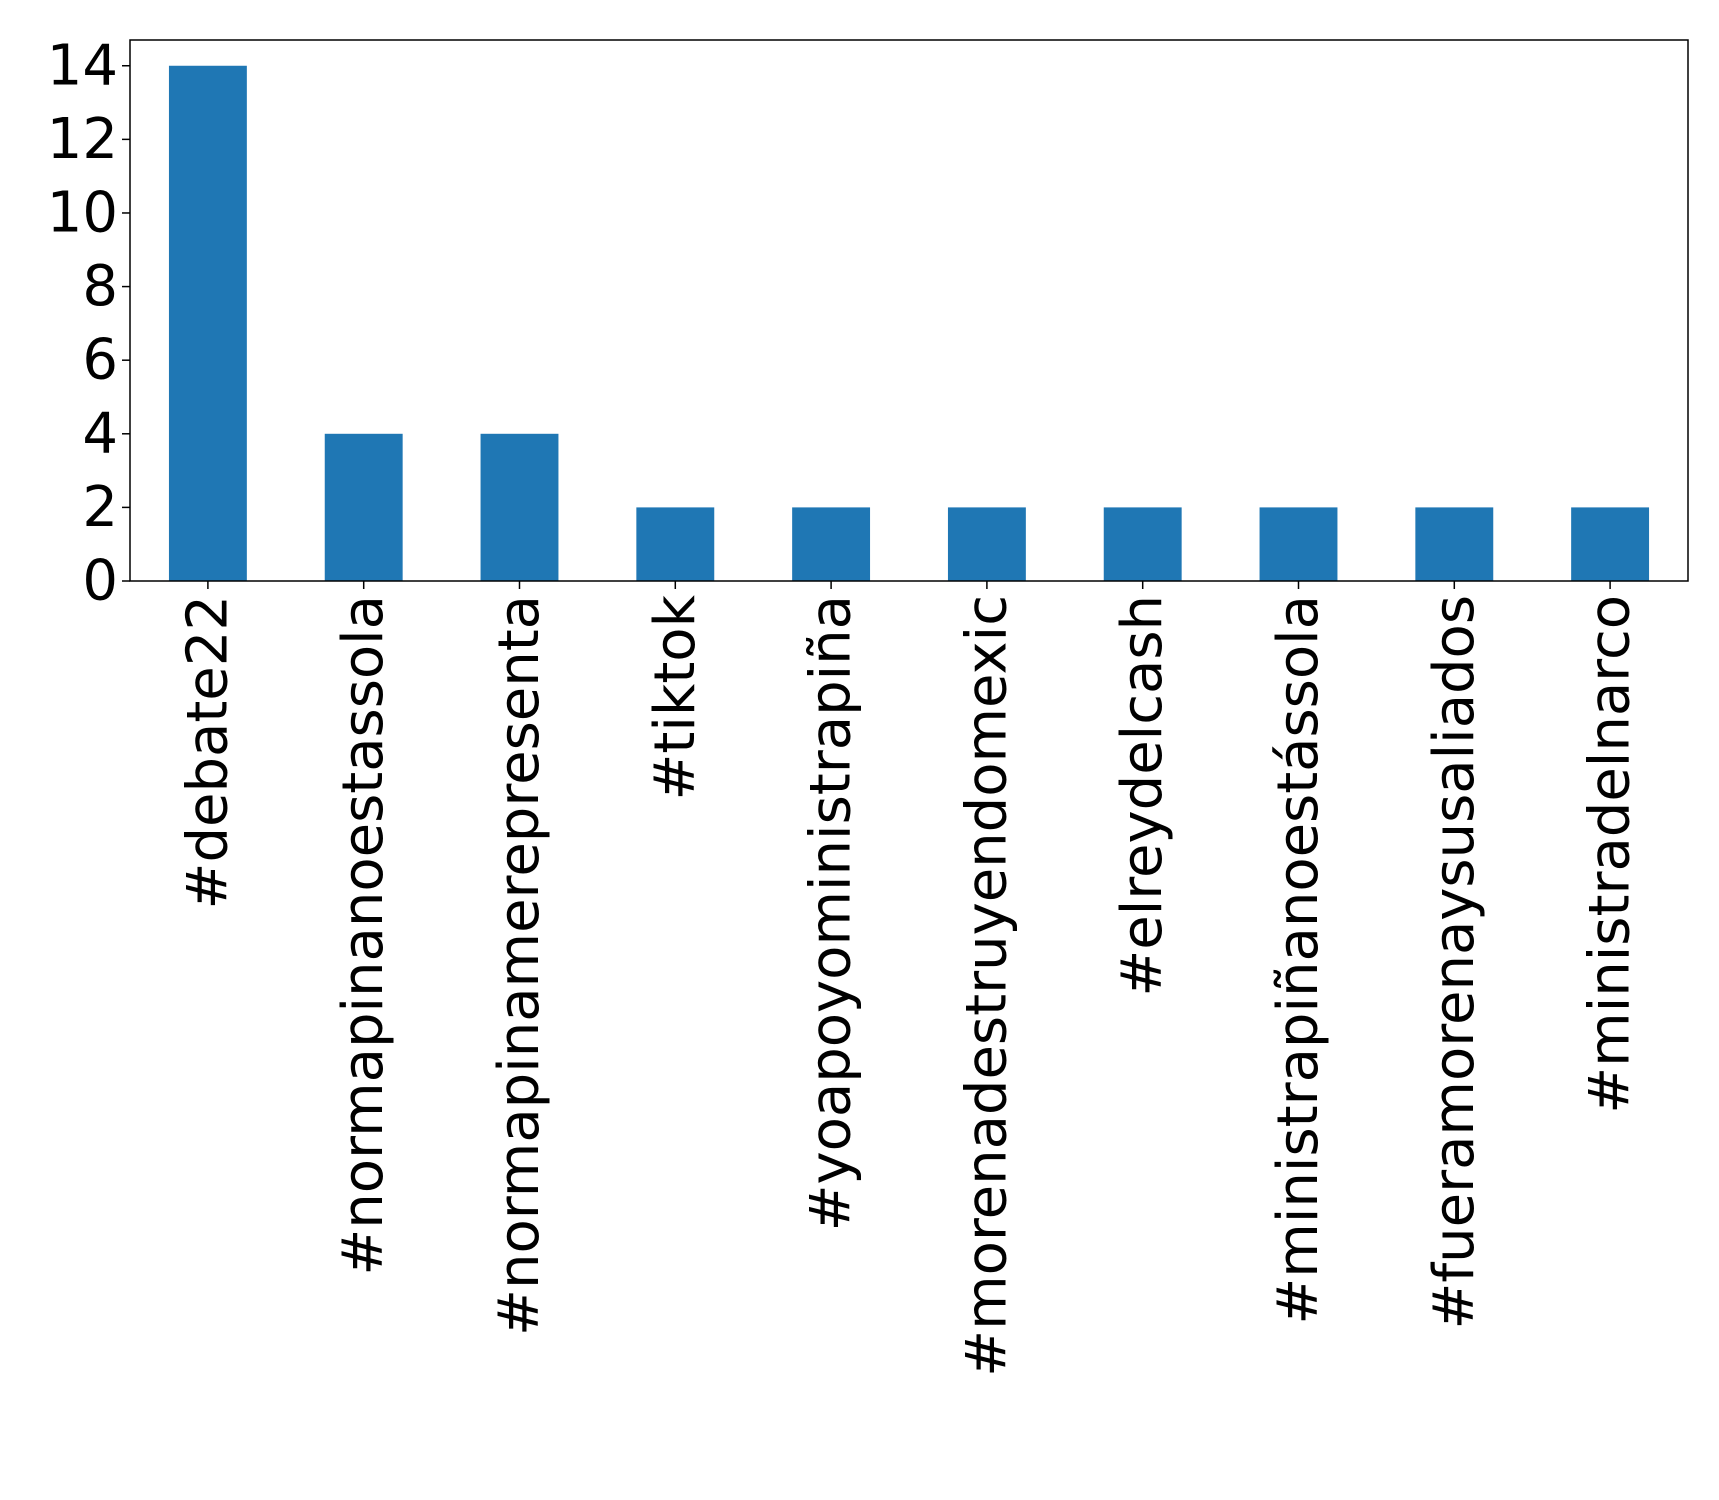  I want to click on x-tick-label: #yoapoyoministrapiña, so click(831, 913).